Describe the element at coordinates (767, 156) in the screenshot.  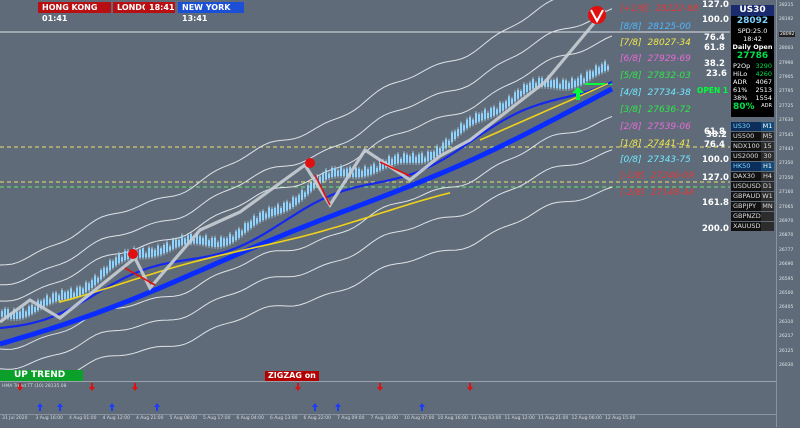
I see `timeframe-button: 30` at that location.